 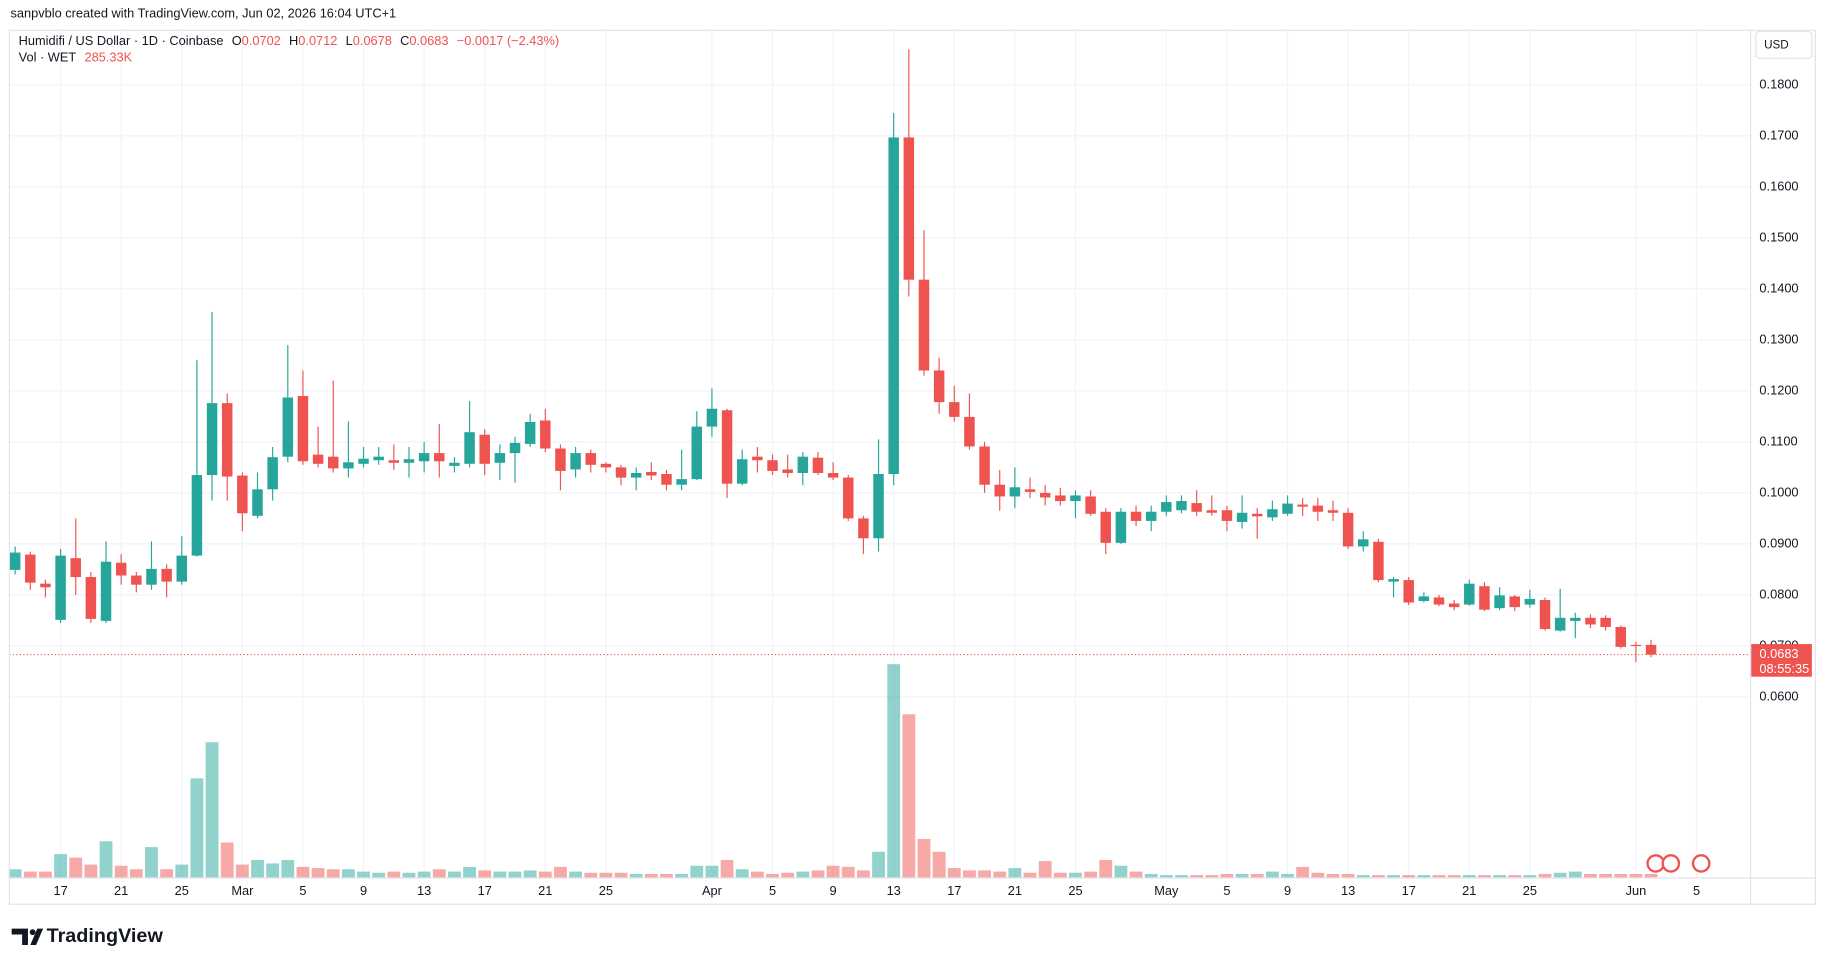 What do you see at coordinates (508, 40) in the screenshot?
I see `change: −0.0017 (−2.43%)` at bounding box center [508, 40].